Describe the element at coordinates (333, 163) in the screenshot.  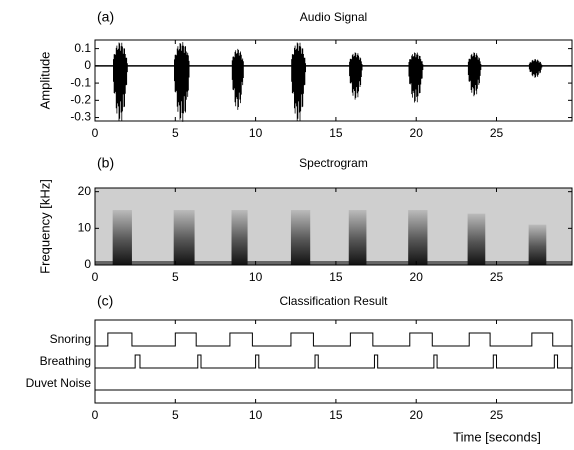
I see `panel-title: Spectrogram` at that location.